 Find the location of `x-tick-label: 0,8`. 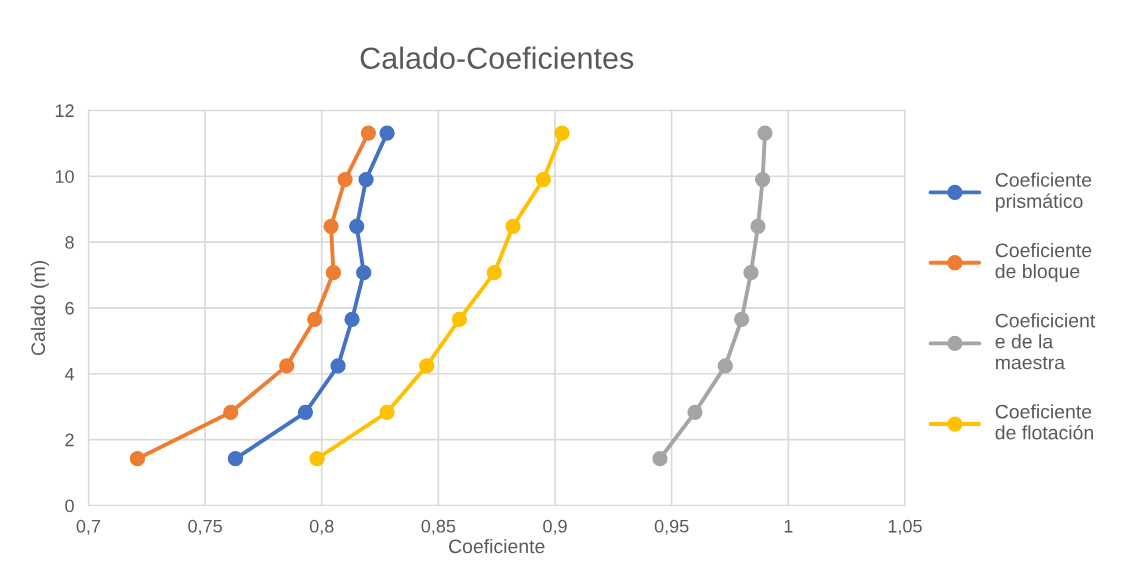

x-tick-label: 0,8 is located at coordinates (321, 527).